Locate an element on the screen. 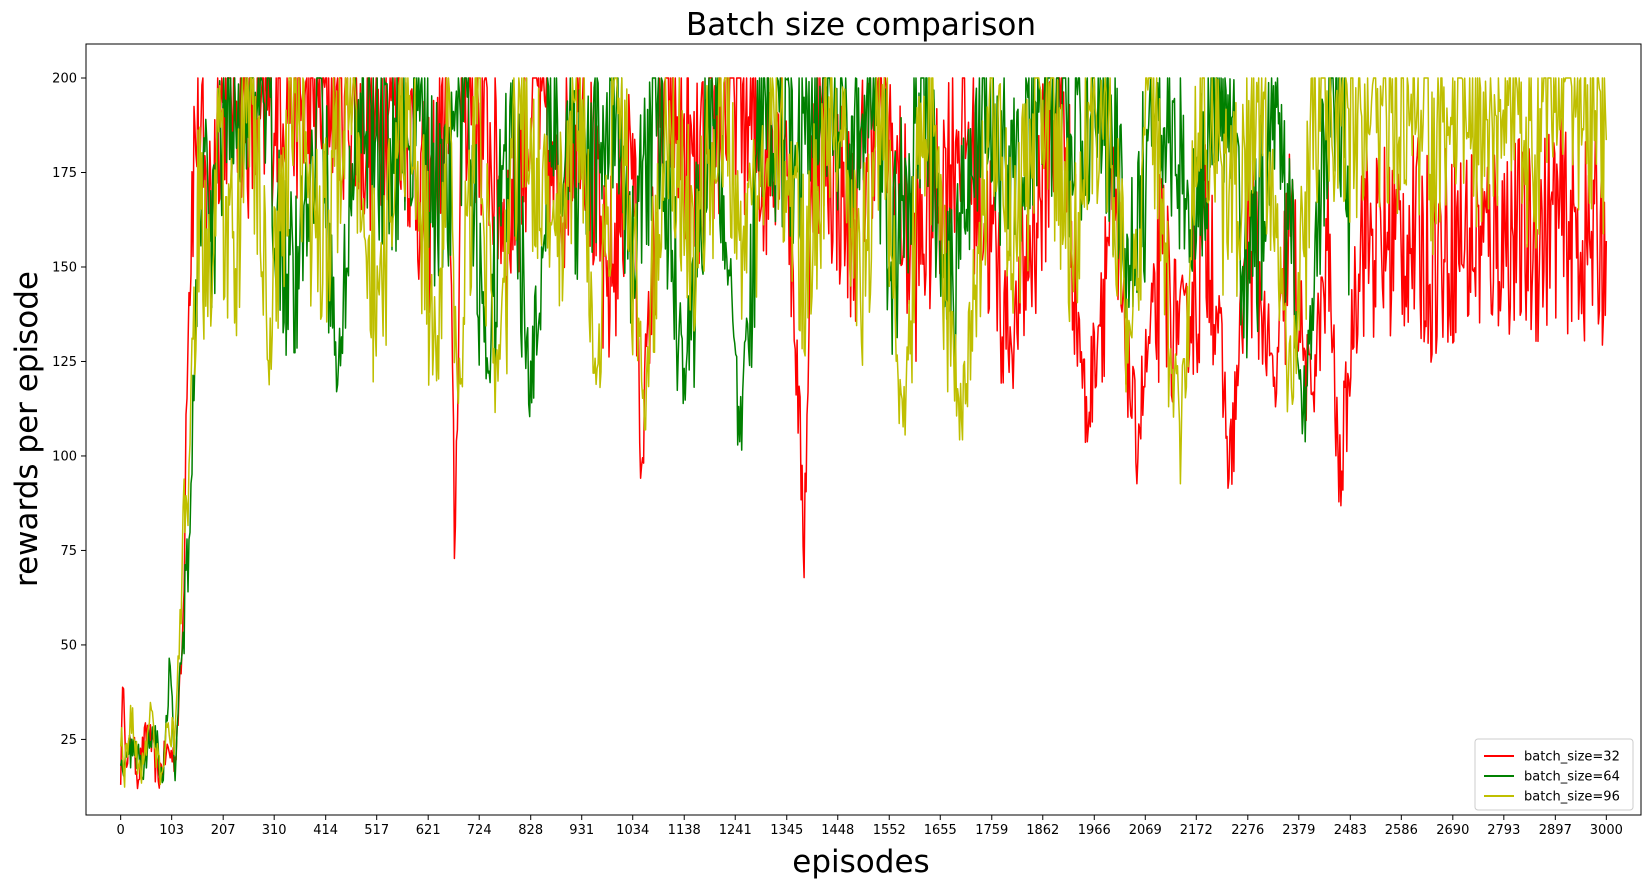 The image size is (1648, 886). x-tick-label: 2069 is located at coordinates (1145, 830).